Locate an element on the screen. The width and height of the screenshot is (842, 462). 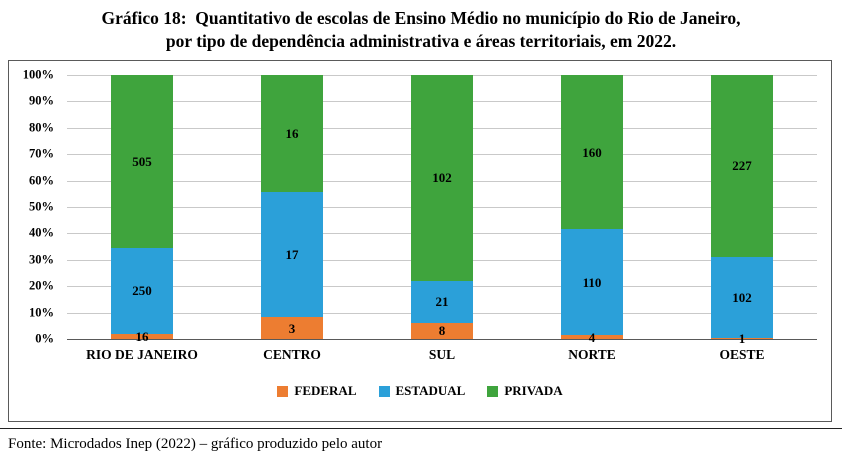
y-axis-labels: 100% 90% 80% 70% 60% 50% 40% 30% 20% 10% 0% is located at coordinates (35, 207).